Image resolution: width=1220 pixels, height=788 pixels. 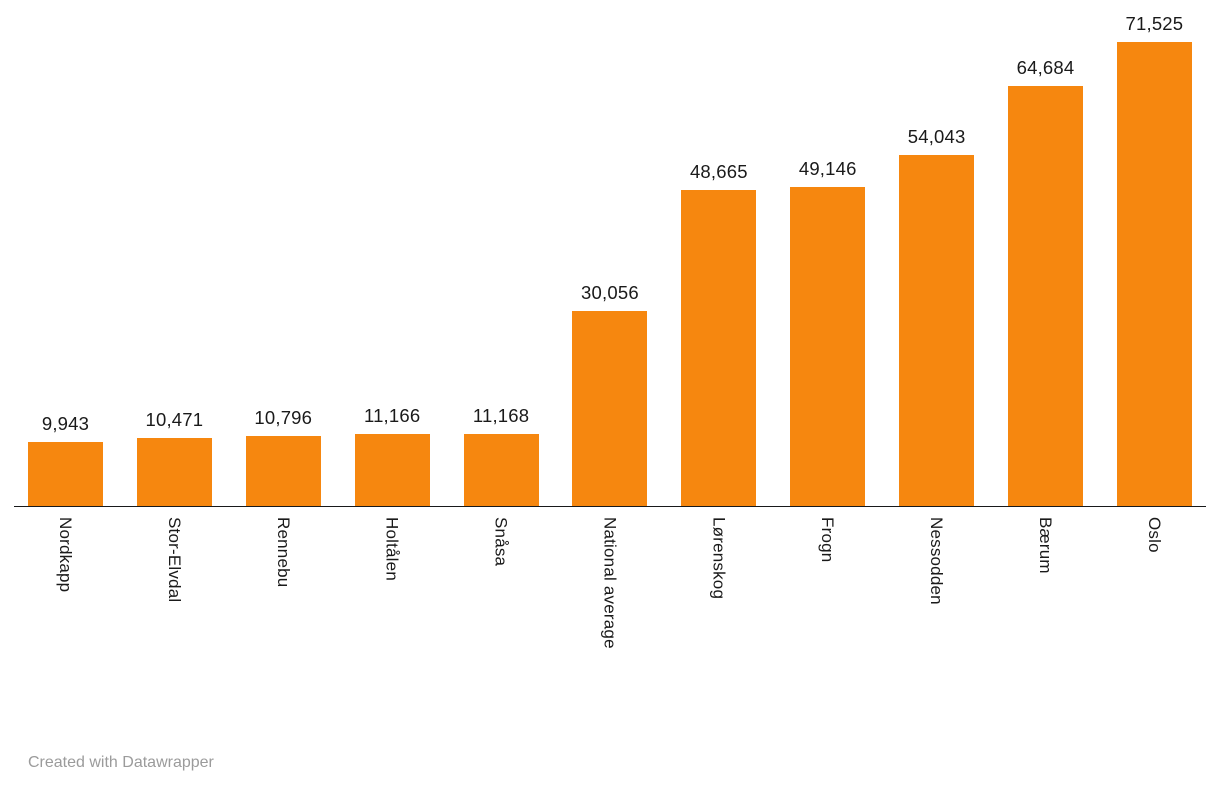 I want to click on bar-value-label: 48,665, so click(x=718, y=172).